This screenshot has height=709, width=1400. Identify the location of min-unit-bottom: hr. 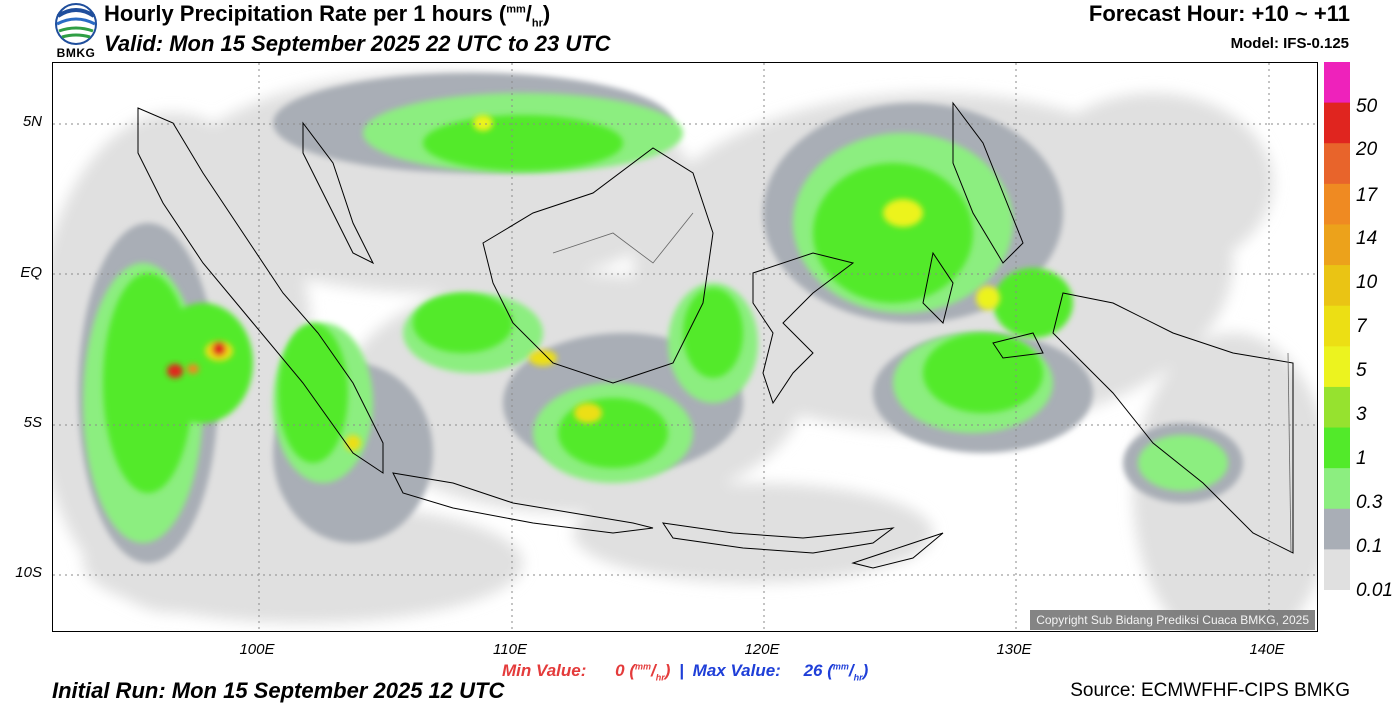
(660, 677).